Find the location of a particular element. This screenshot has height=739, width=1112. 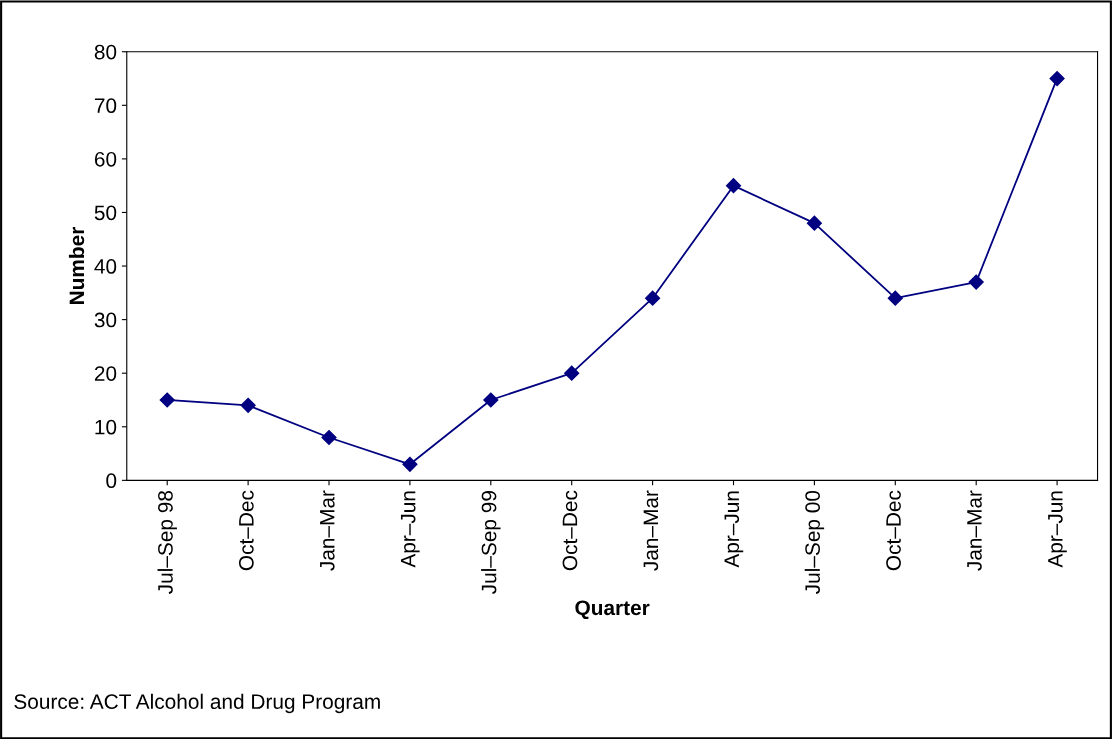

y-tick-label: 0 is located at coordinates (111, 481).